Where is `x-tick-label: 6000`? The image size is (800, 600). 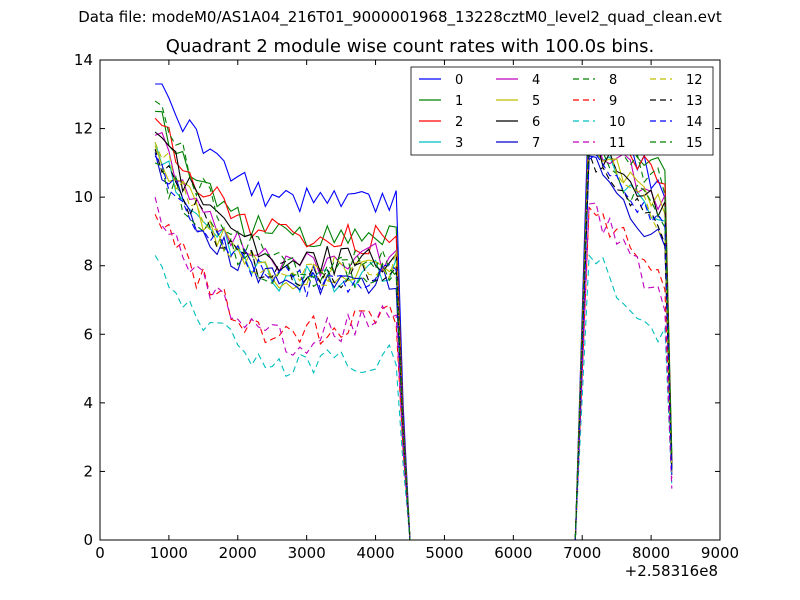 x-tick-label: 6000 is located at coordinates (513, 553).